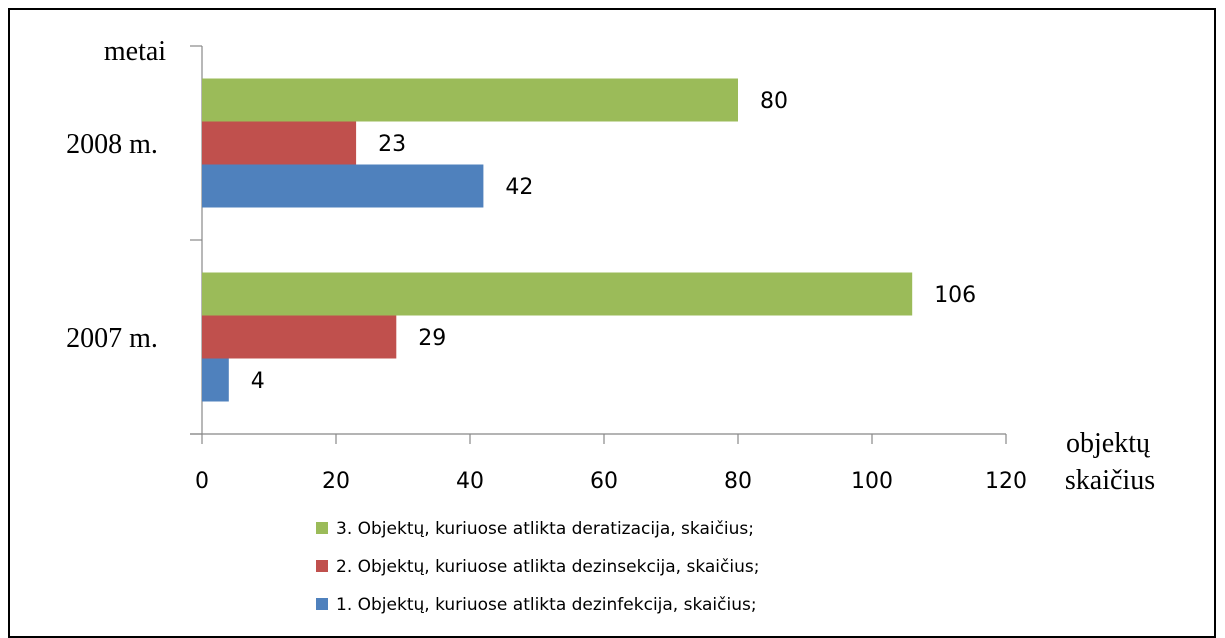  What do you see at coordinates (604, 481) in the screenshot?
I see `x-tick-label: 60` at bounding box center [604, 481].